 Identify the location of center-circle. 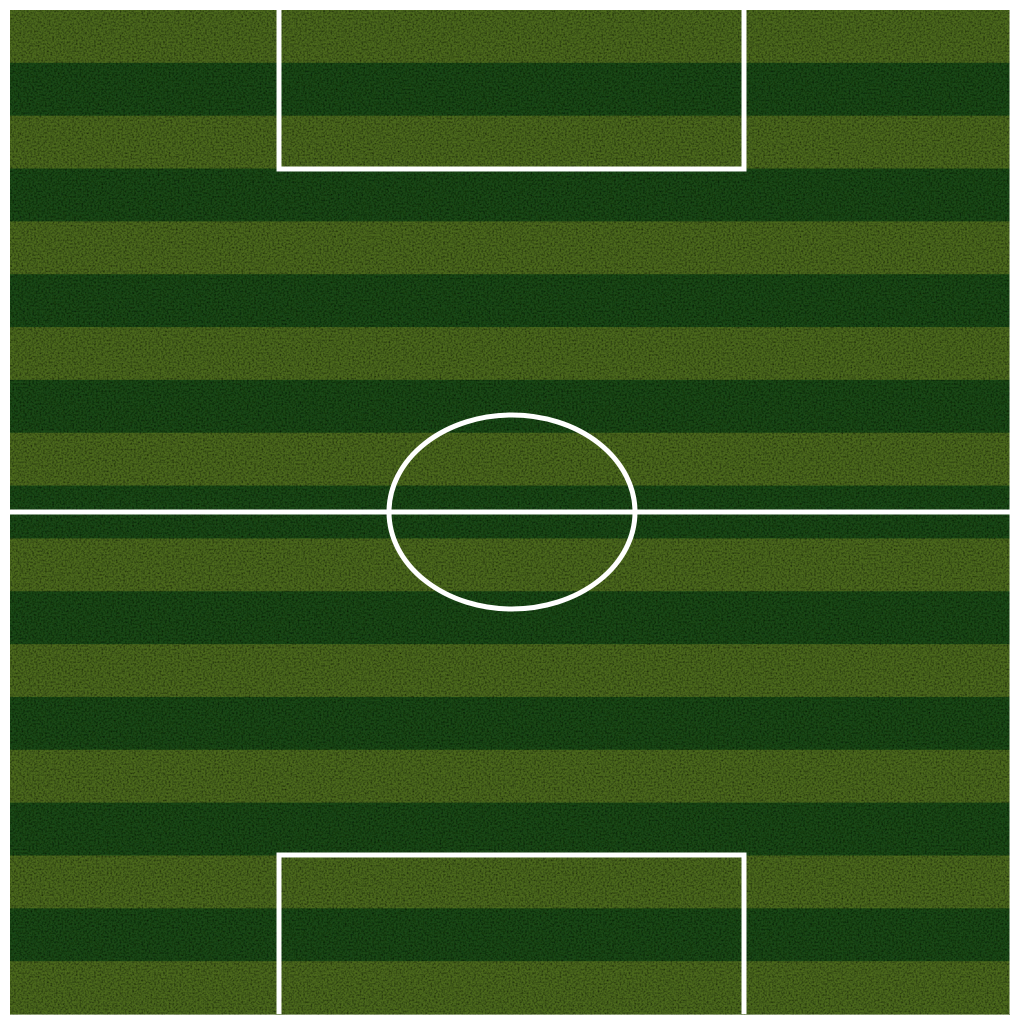
(512, 512).